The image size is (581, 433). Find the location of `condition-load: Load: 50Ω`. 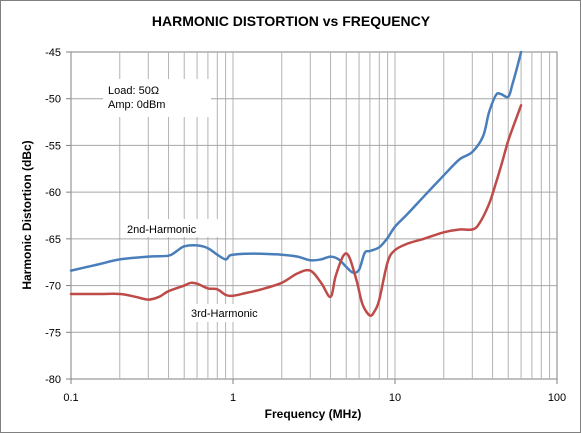

condition-load: Load: 50Ω is located at coordinates (133, 91).